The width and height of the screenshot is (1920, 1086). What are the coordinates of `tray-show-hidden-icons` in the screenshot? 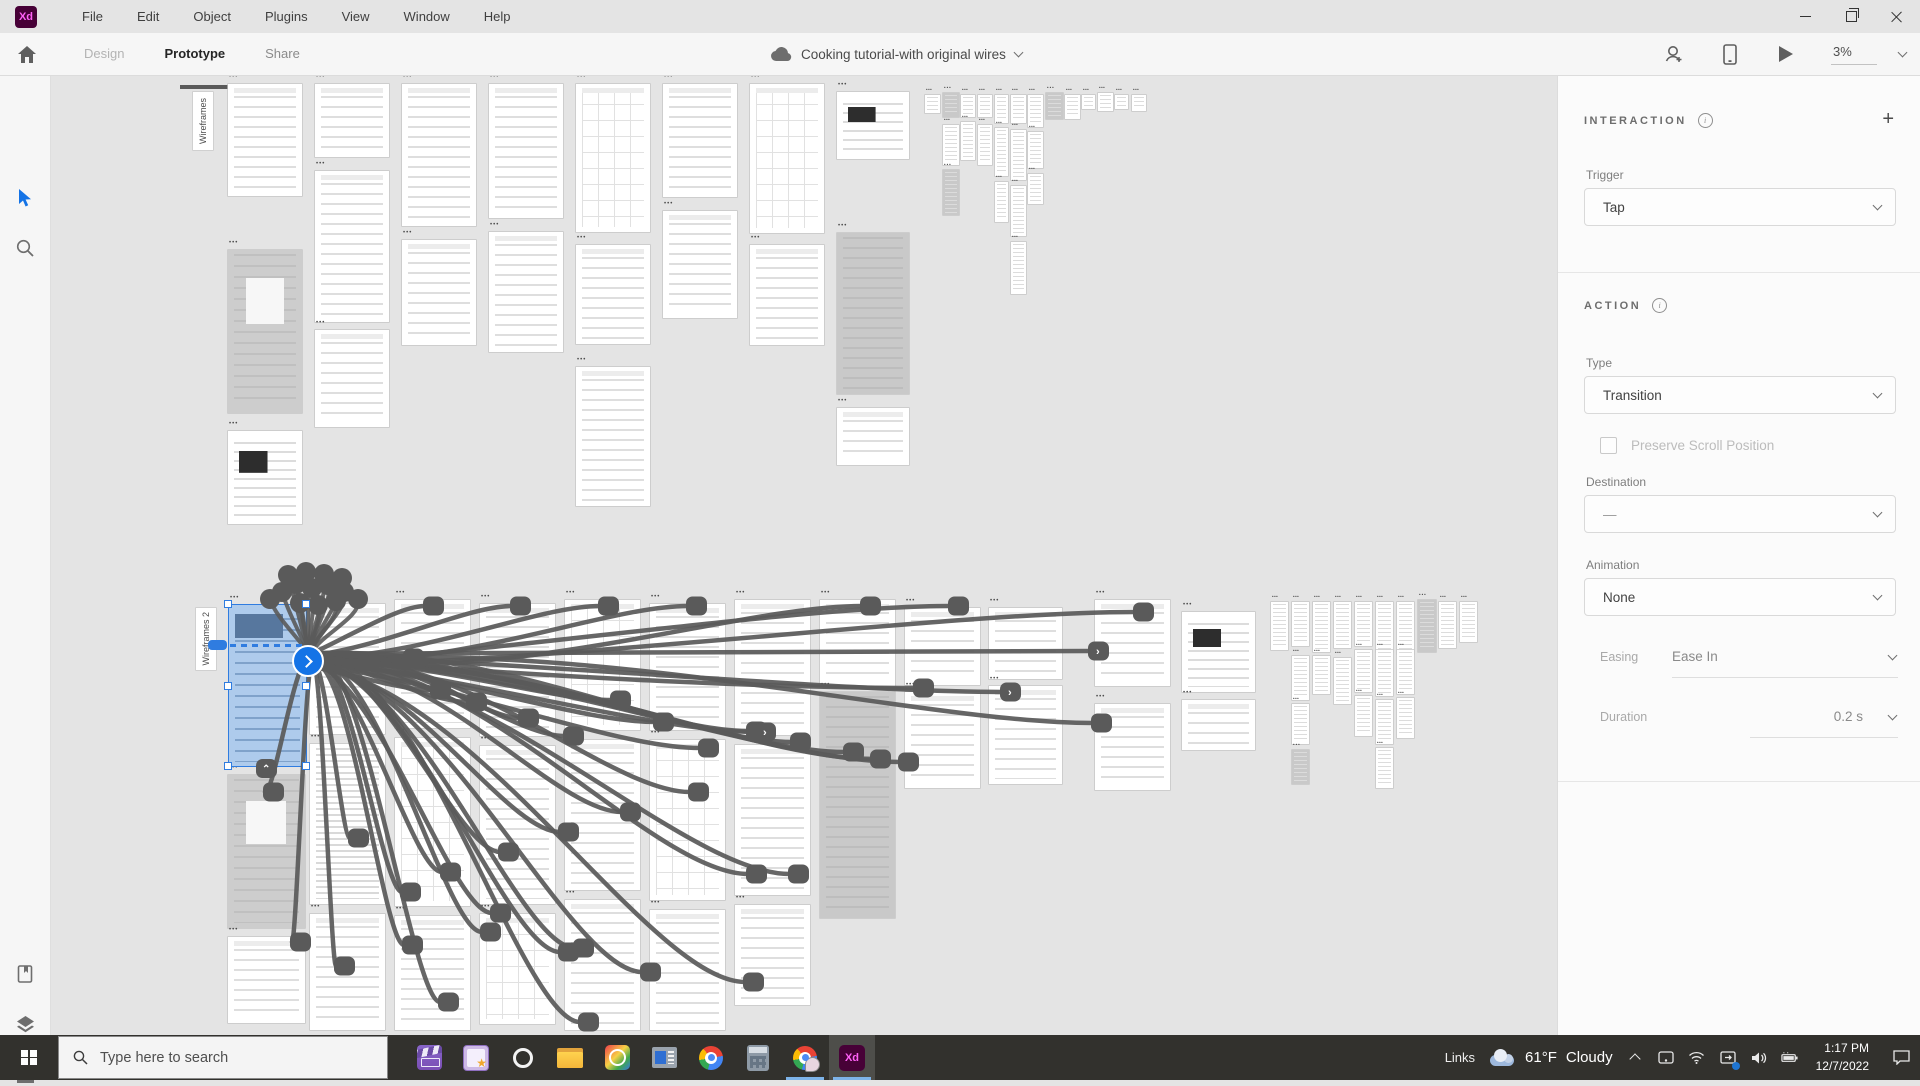 It's located at (1635, 1058).